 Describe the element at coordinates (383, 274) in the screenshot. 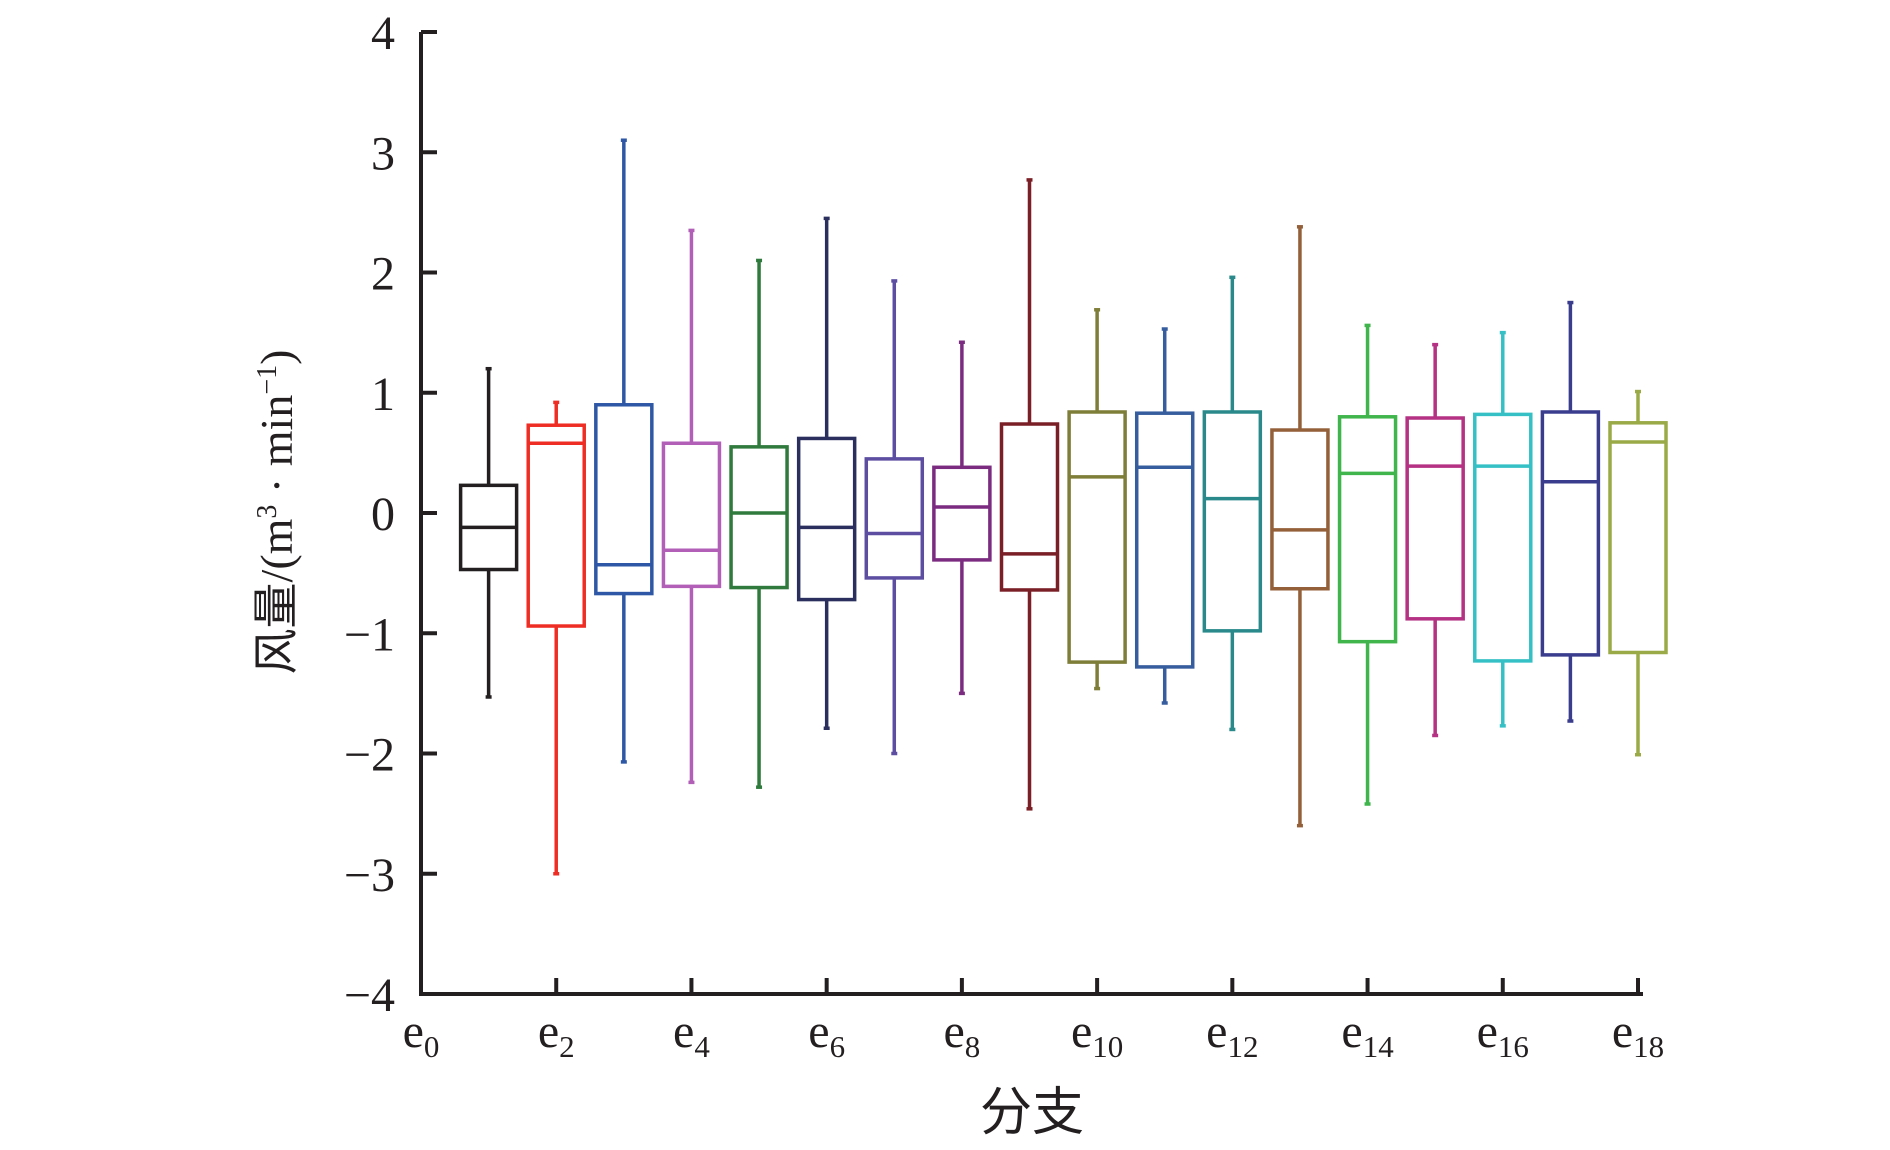

I see `y-tick-label: 2` at that location.